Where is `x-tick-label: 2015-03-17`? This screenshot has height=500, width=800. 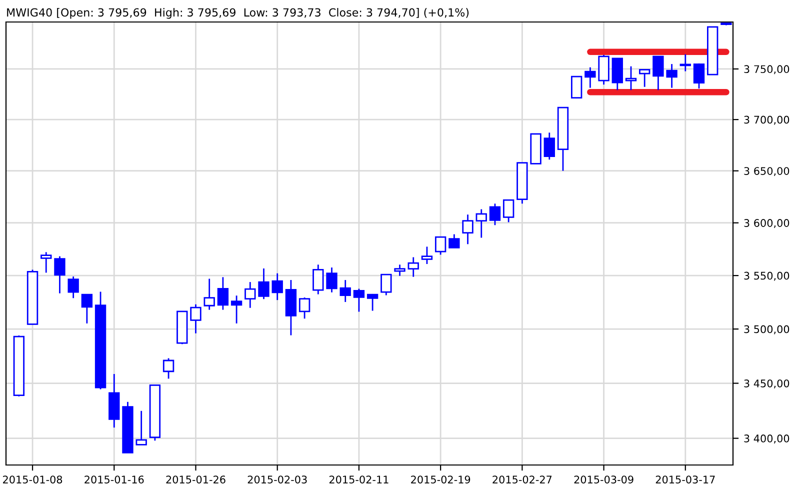
x-tick-label: 2015-03-17 is located at coordinates (685, 480).